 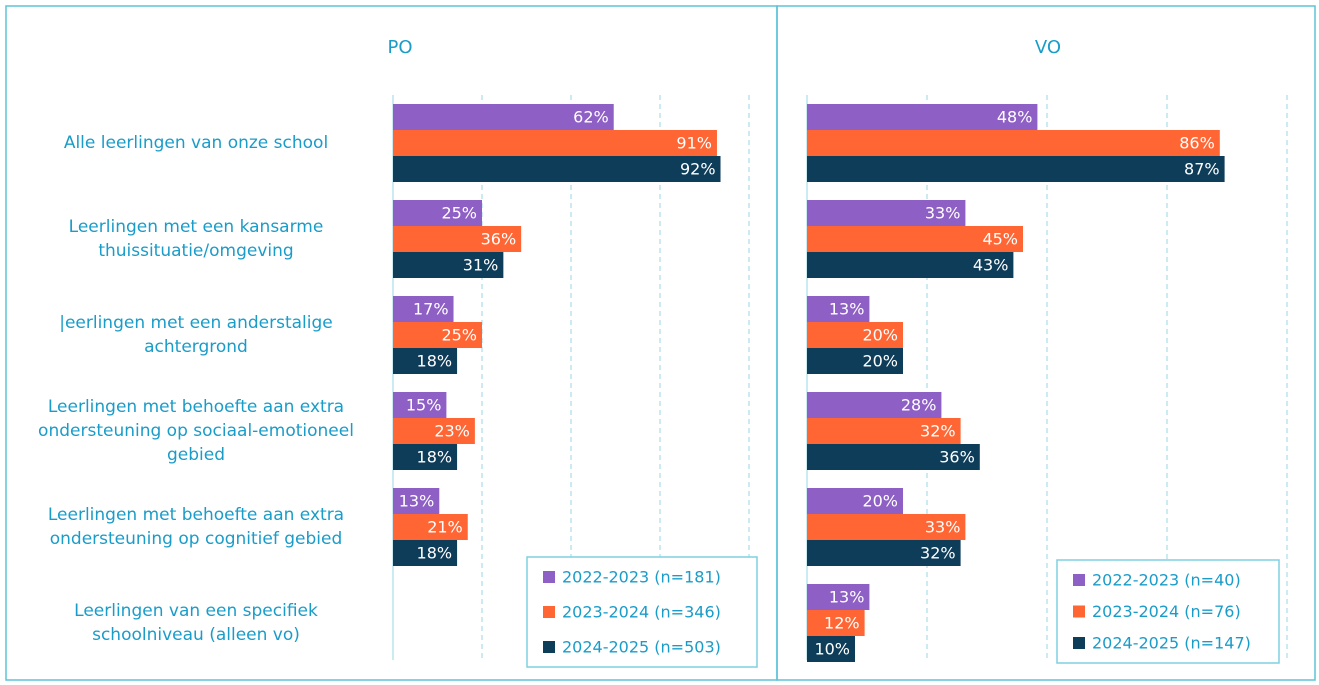 I want to click on data-label: 86%, so click(x=1197, y=143).